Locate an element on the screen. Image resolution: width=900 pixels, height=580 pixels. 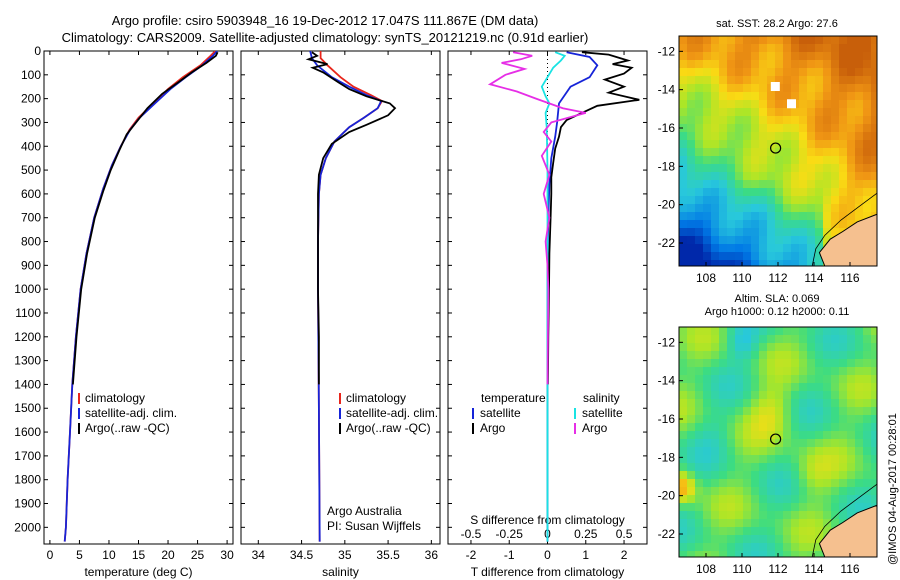
sst-map-land is located at coordinates (848, 240).